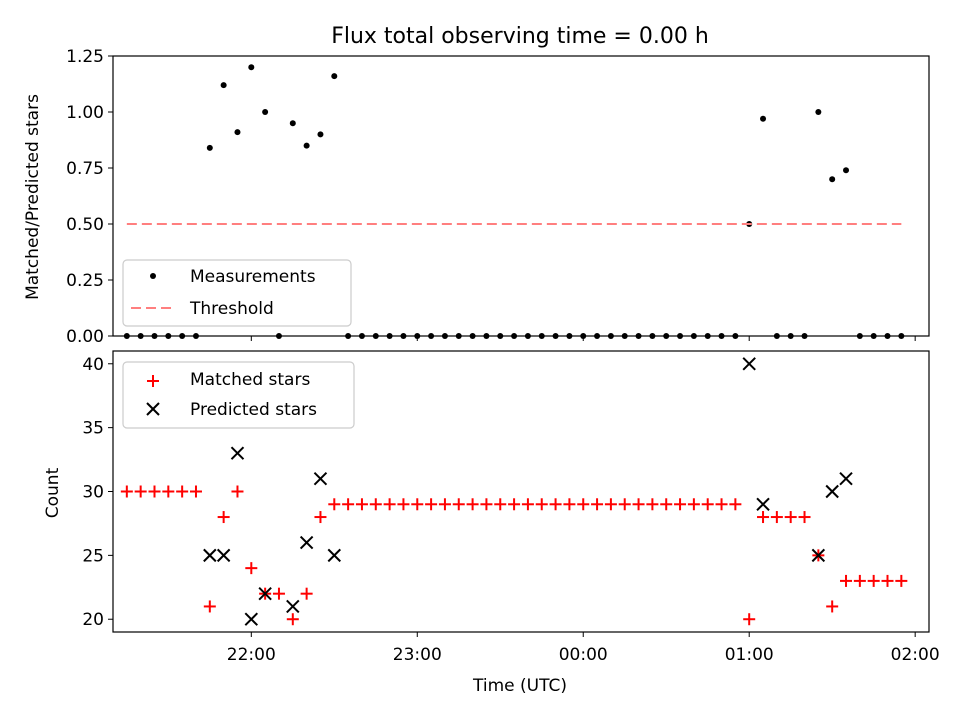 The height and width of the screenshot is (724, 960). I want to click on legend-measurements-label: Measurements, so click(253, 277).